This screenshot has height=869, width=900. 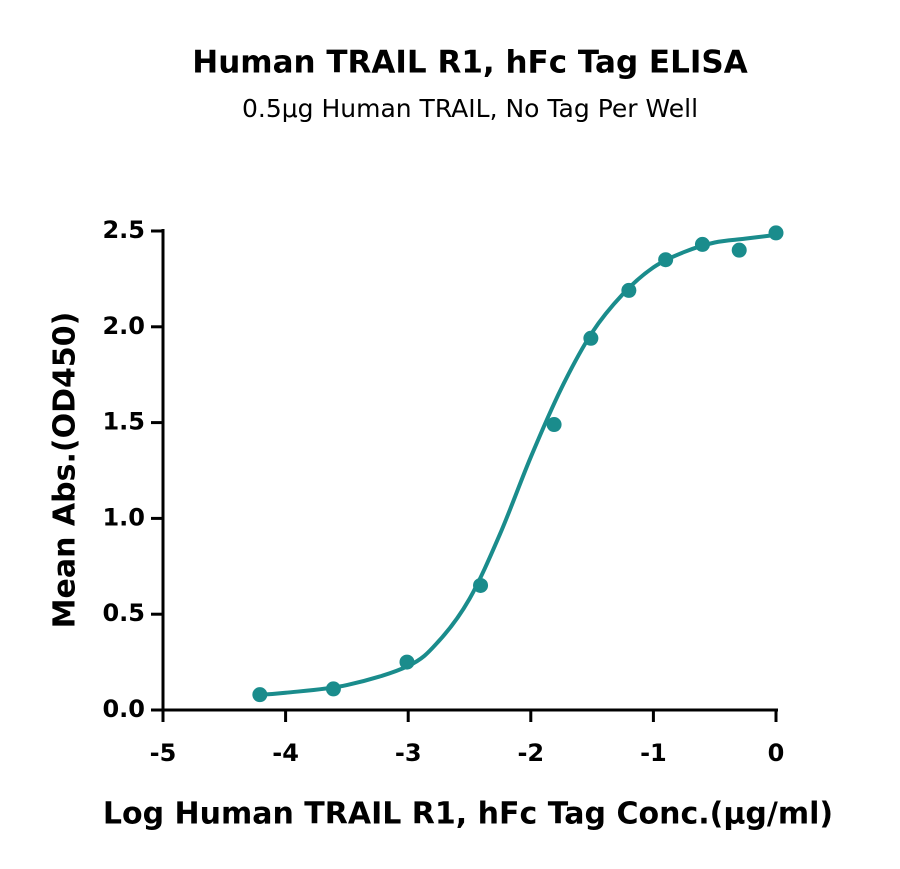 What do you see at coordinates (470, 108) in the screenshot?
I see `chart-subtitle: 0.5μg Human TRAIL, No Tag Per Well` at bounding box center [470, 108].